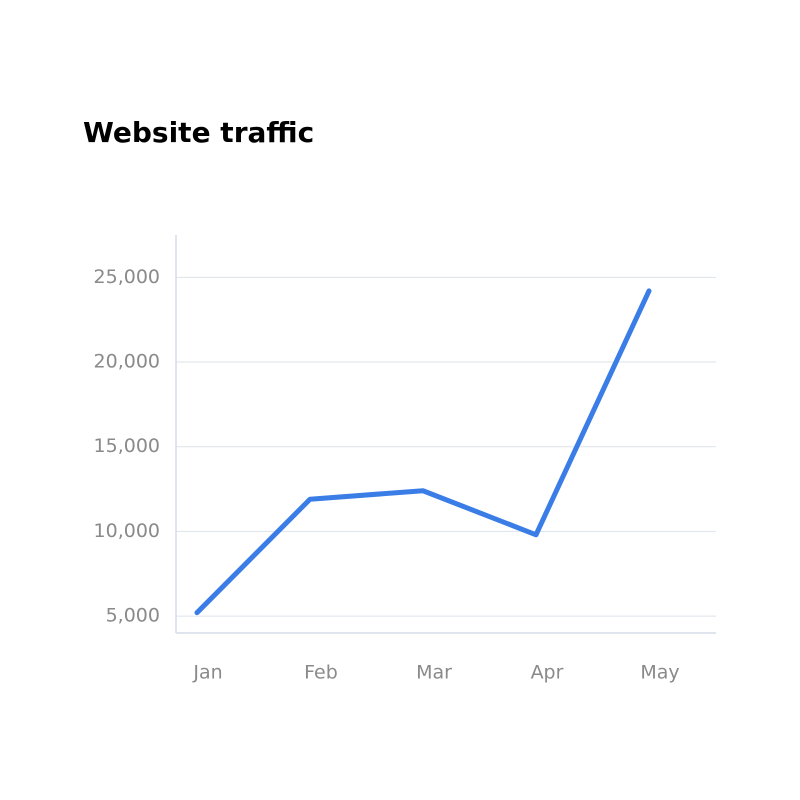  Describe the element at coordinates (547, 673) in the screenshot. I see `x-tick-label: Apr` at that location.